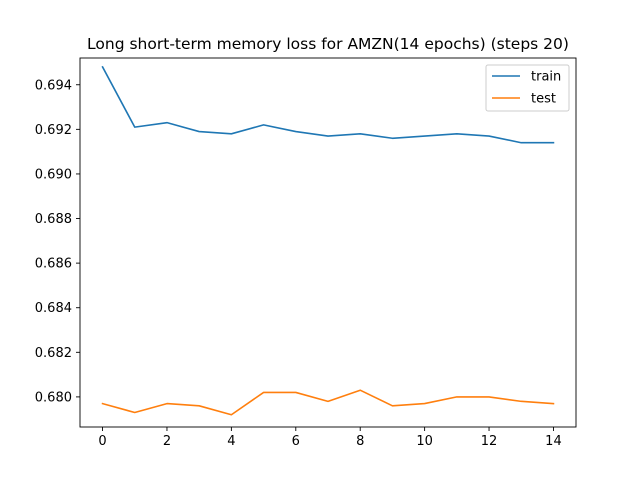 The image size is (640, 480). Describe the element at coordinates (231, 441) in the screenshot. I see `x-tick-label: 4` at that location.